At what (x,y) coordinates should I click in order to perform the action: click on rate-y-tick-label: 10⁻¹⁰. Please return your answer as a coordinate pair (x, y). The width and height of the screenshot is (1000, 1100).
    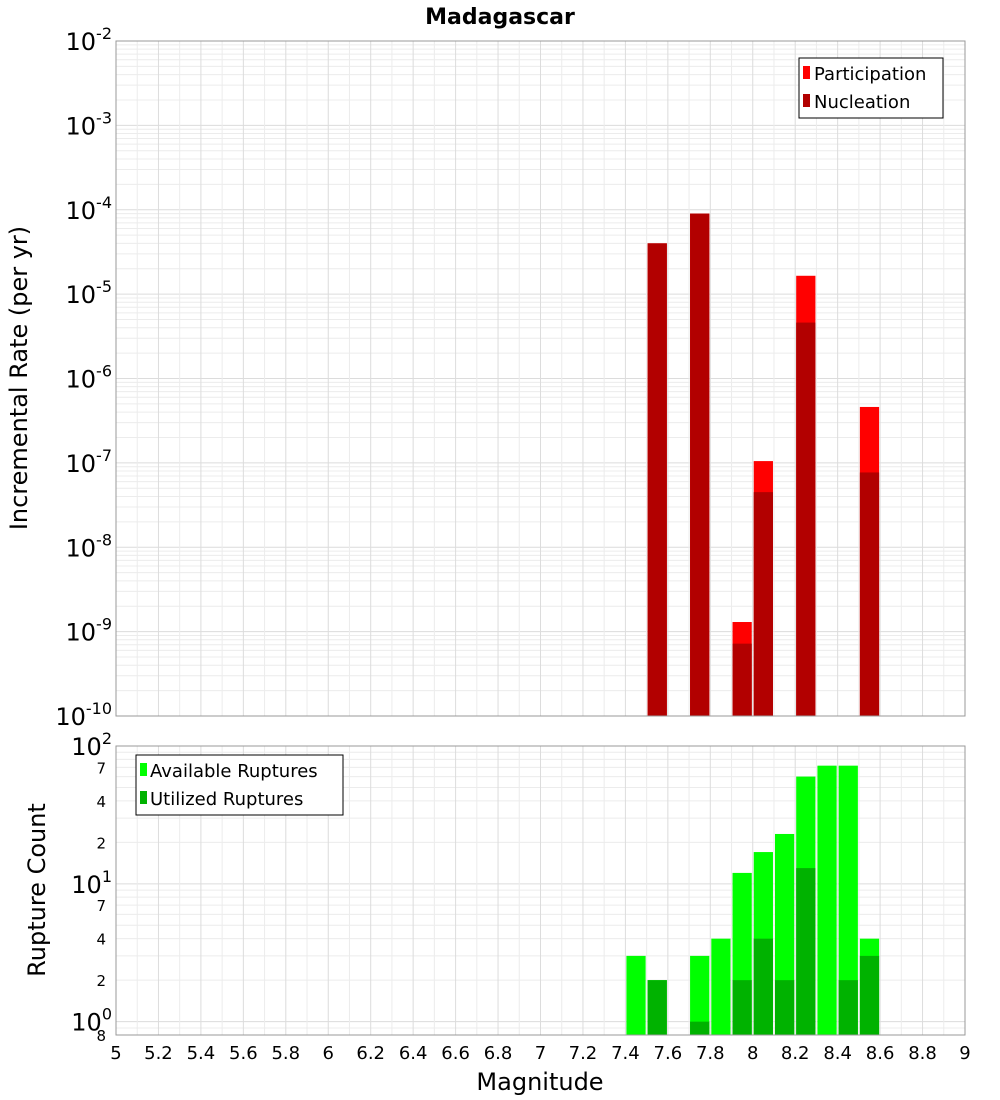
    Looking at the image, I should click on (83, 715).